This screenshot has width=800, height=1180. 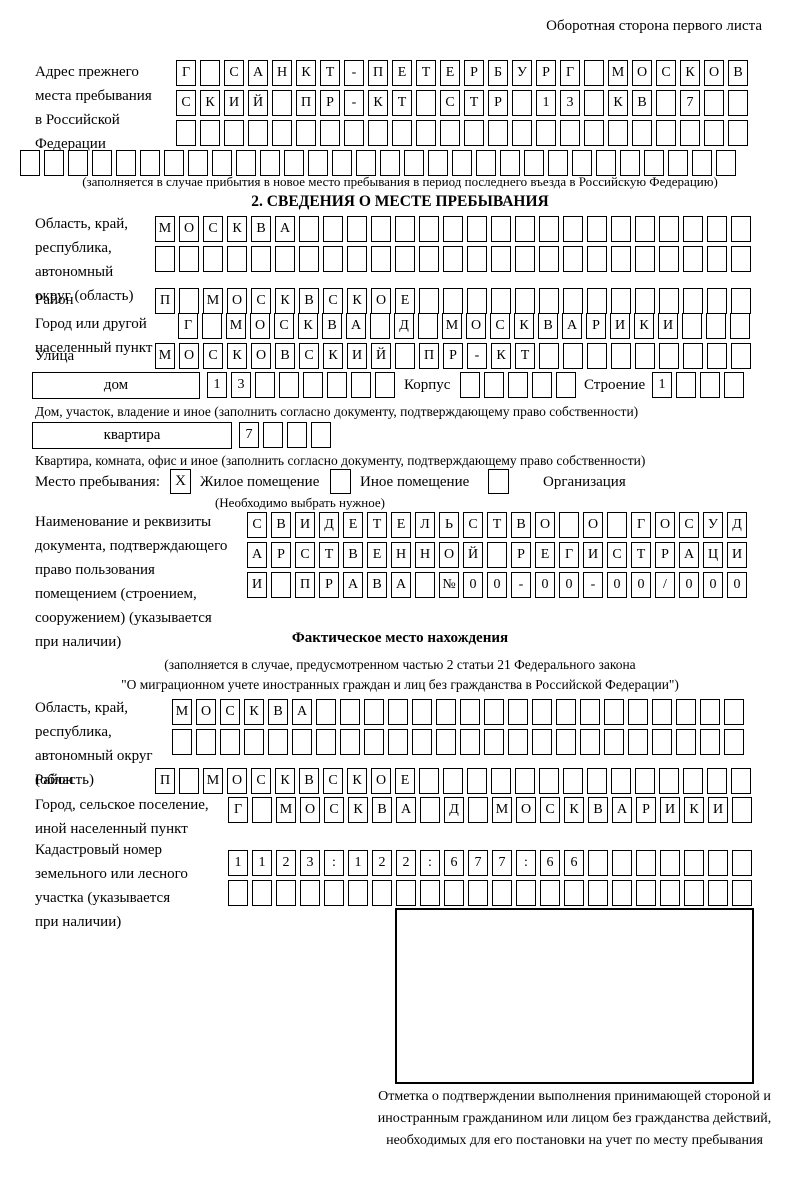 I want to click on char-cell: /, so click(x=665, y=585).